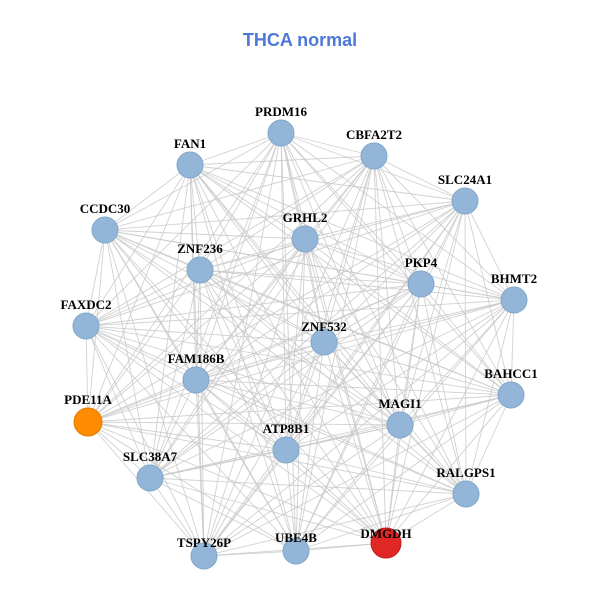  What do you see at coordinates (305, 217) in the screenshot?
I see `node-label-grhl2: GRHL2` at bounding box center [305, 217].